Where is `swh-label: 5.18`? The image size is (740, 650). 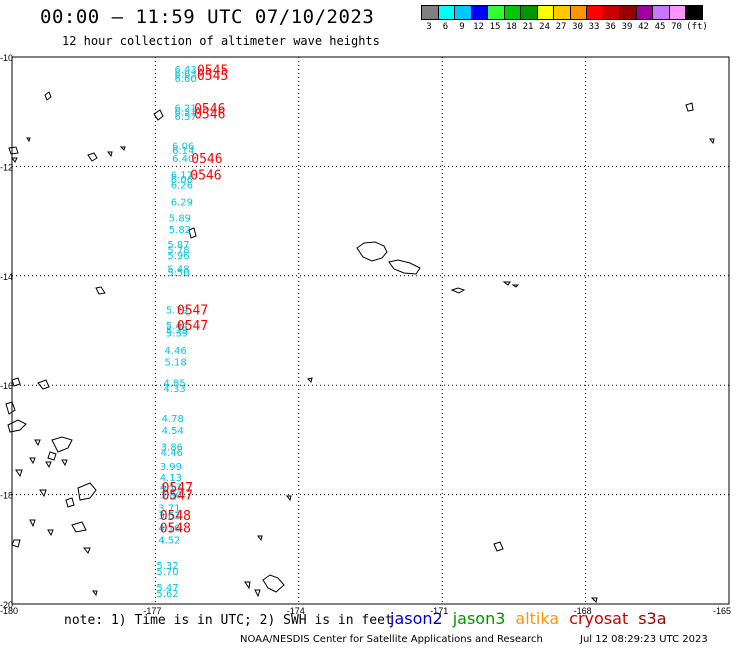 swh-label: 5.18 is located at coordinates (175, 363).